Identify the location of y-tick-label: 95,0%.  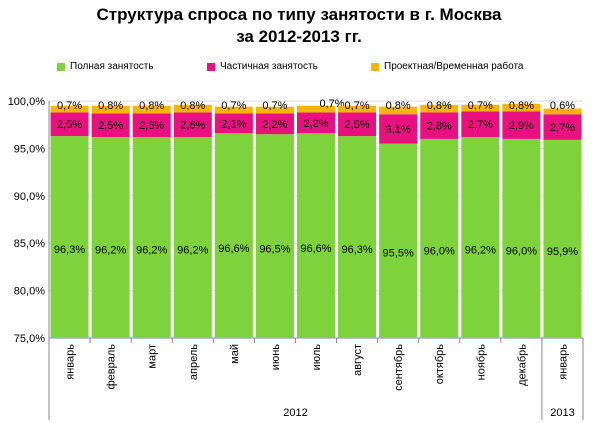
(29, 149).